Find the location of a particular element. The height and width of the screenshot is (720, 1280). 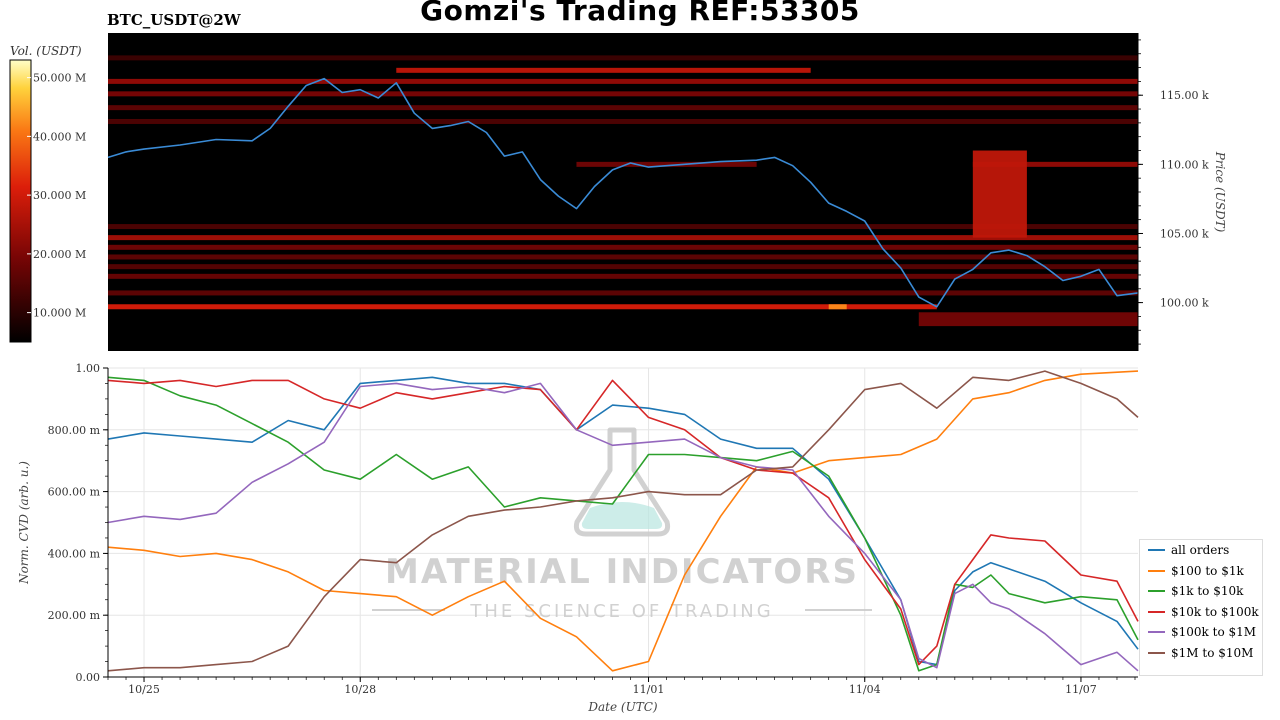

watermark-tagline-text: THE SCIENCE OF TRADING is located at coordinates (621, 611).